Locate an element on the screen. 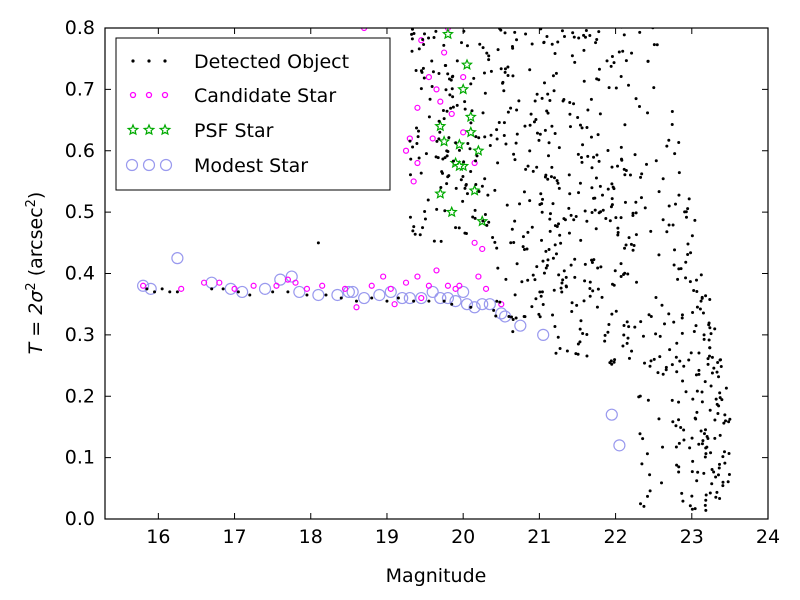 The height and width of the screenshot is (600, 800). legend-label-modest: Modest Star is located at coordinates (251, 166).